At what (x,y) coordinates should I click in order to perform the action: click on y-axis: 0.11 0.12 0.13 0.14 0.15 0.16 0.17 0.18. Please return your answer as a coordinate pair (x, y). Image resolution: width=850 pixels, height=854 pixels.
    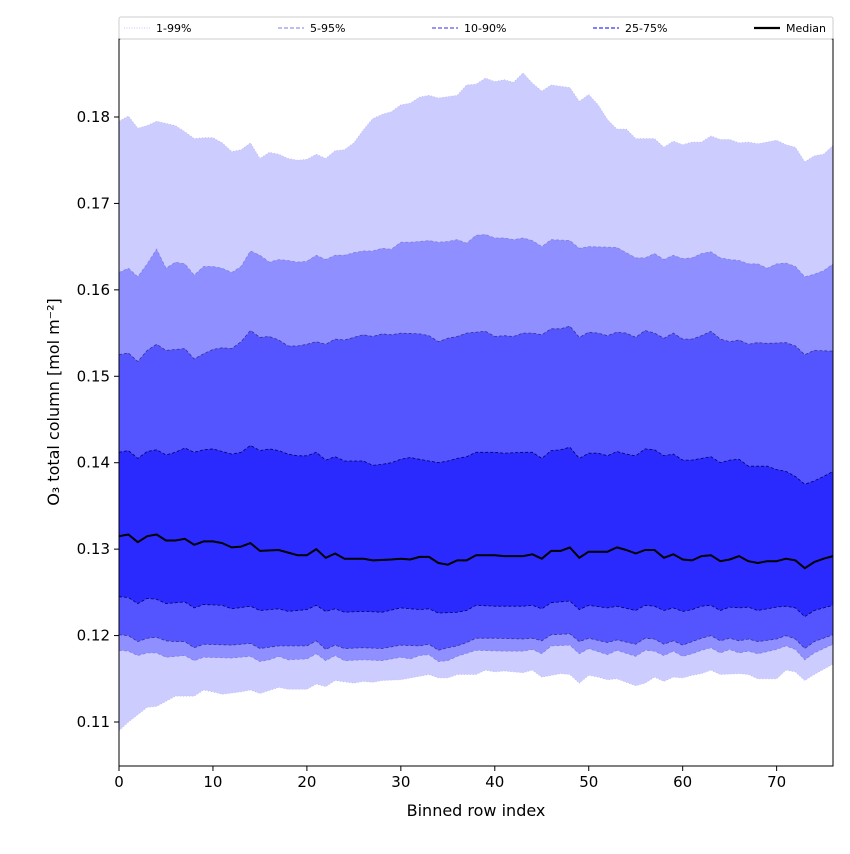
    Looking at the image, I should click on (98, 419).